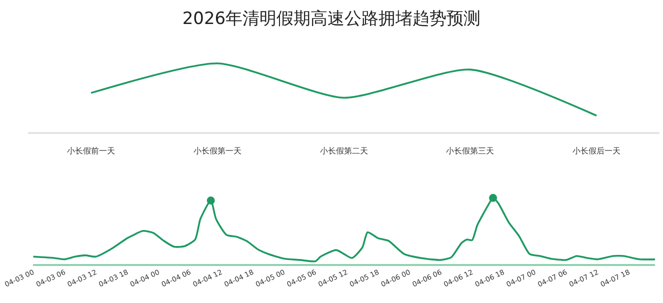 Image resolution: width=663 pixels, height=303 pixels. Describe the element at coordinates (217, 151) in the screenshot. I see `x-tick-label: 小长假第一天` at that location.